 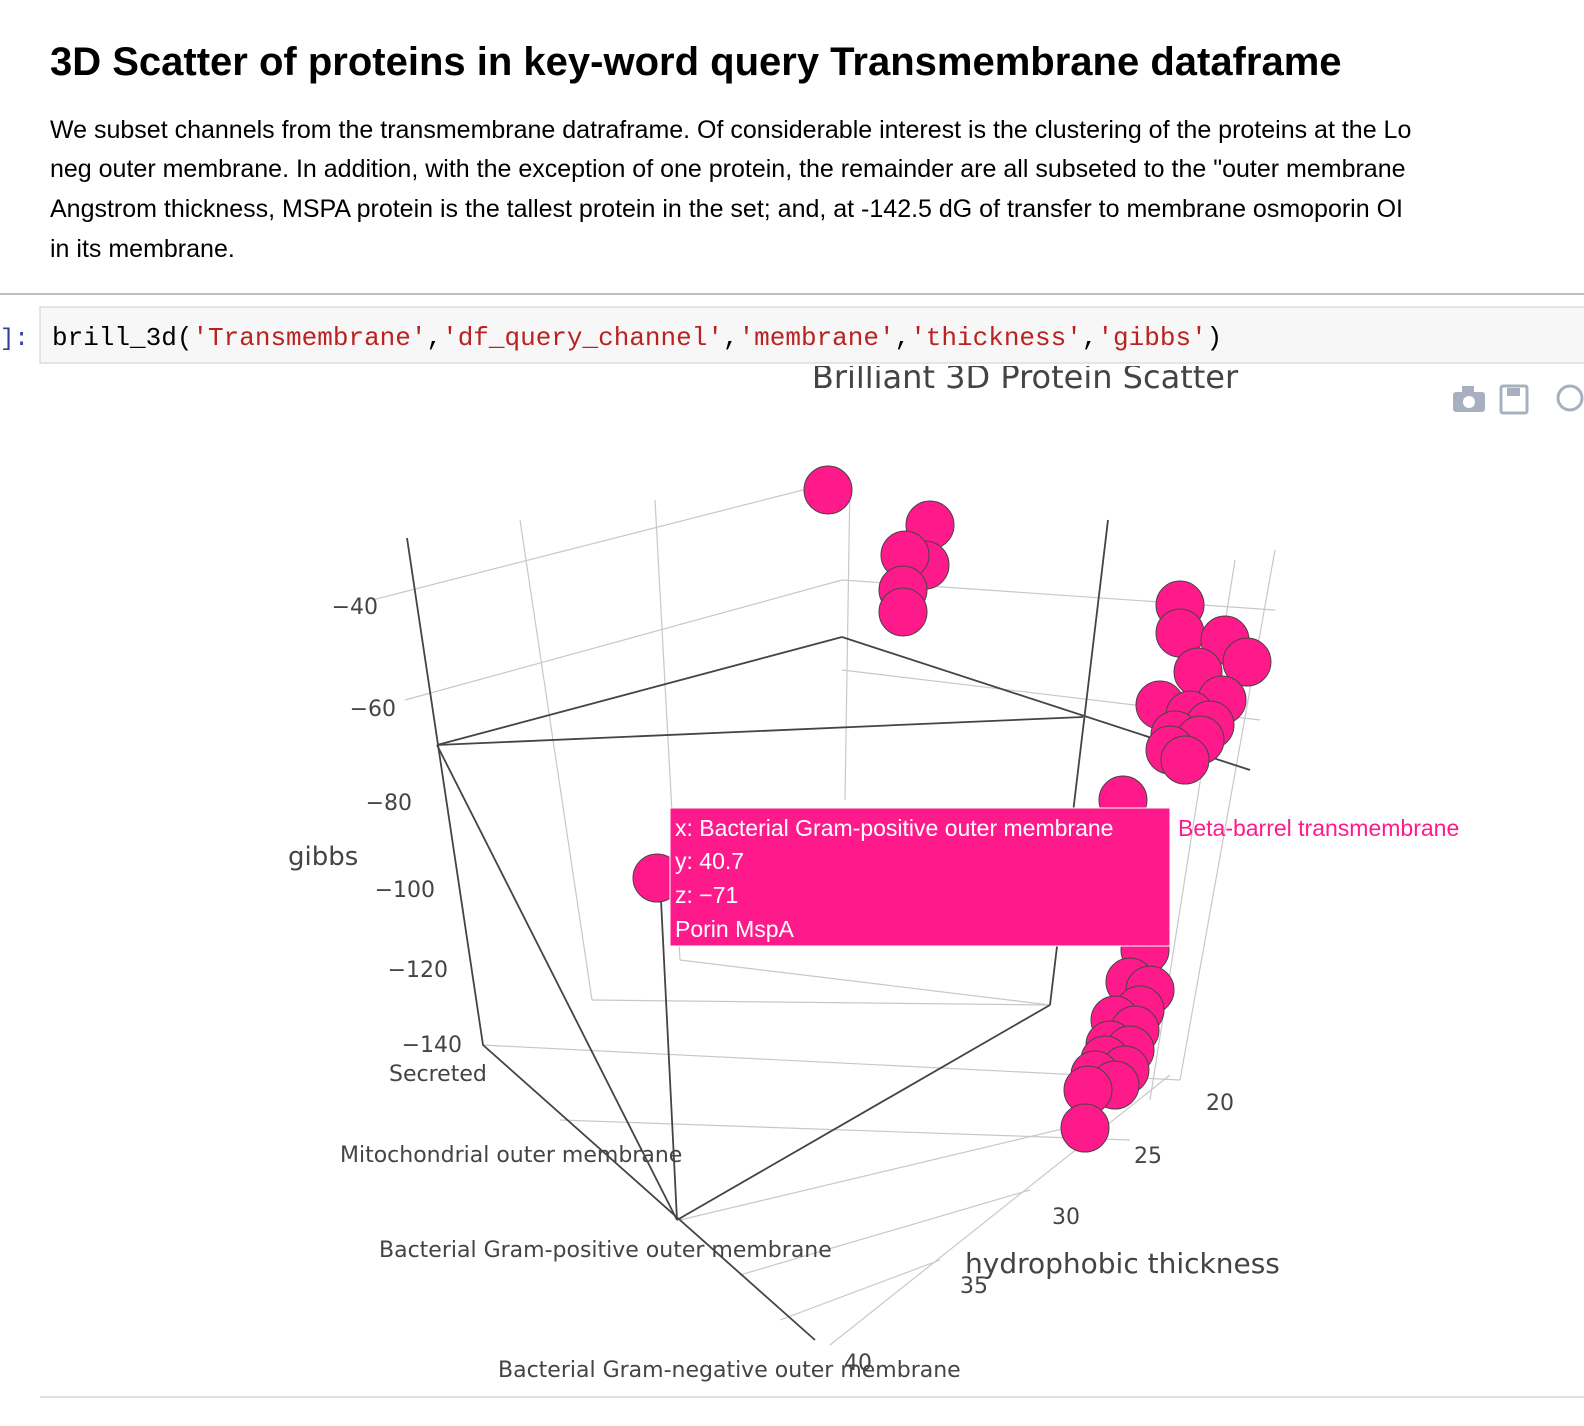 I want to click on x-tick-label: Bacterial Gram-positive outer membrane, so click(x=605, y=1250).